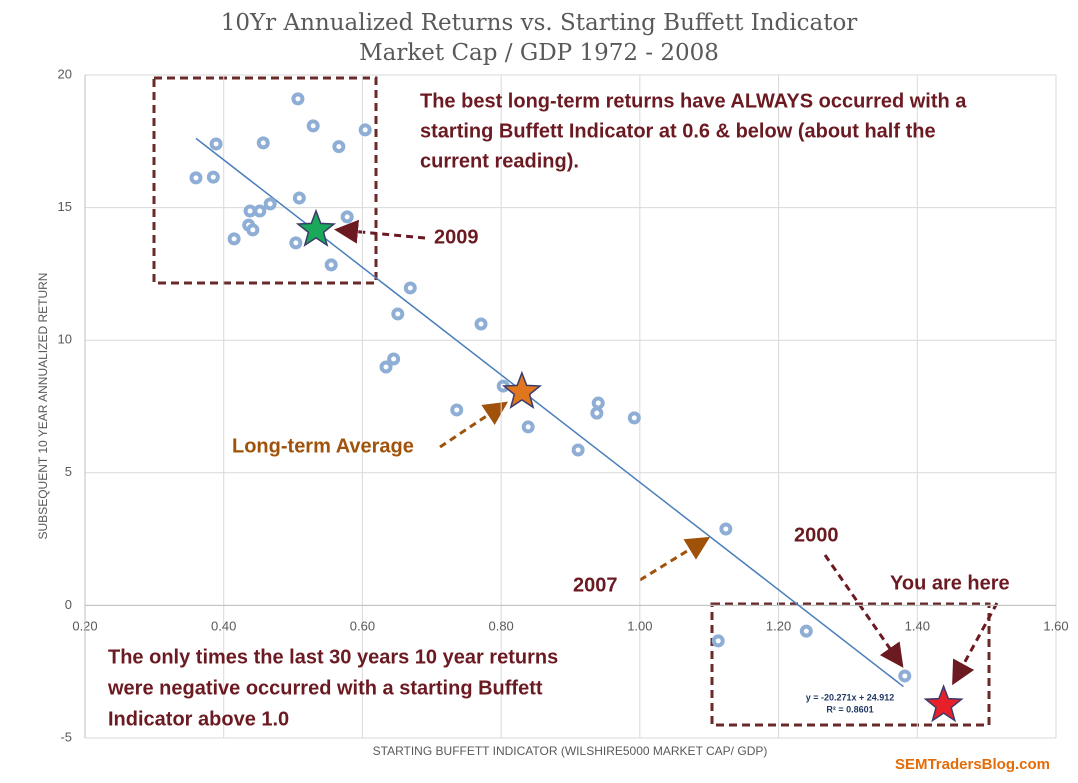  What do you see at coordinates (539, 53) in the screenshot?
I see `chart-title: Market Cap / GDP 1972 - 2008` at bounding box center [539, 53].